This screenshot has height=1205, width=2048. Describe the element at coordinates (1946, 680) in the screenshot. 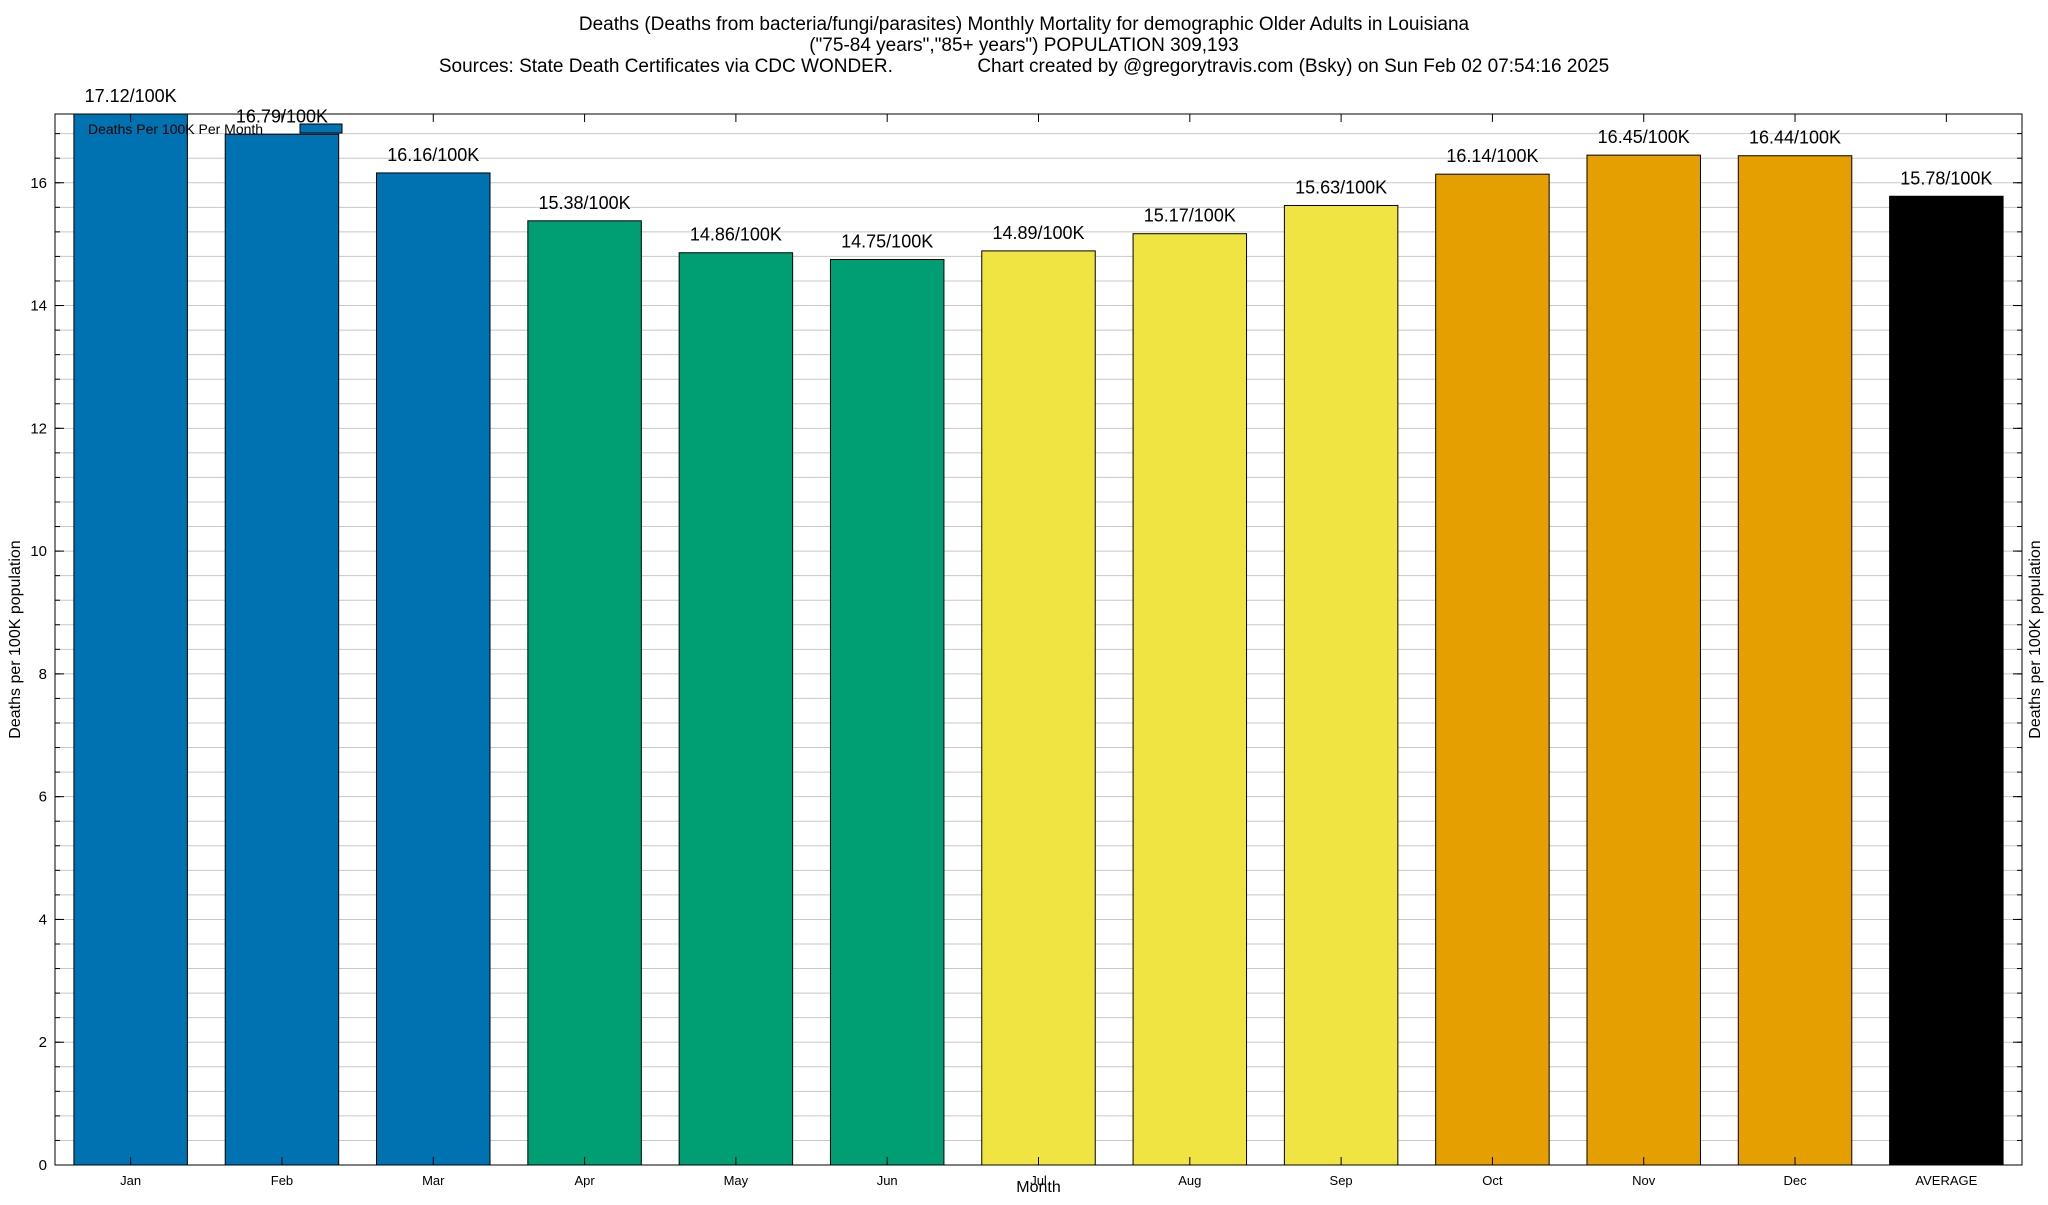

I see `bar-average` at that location.